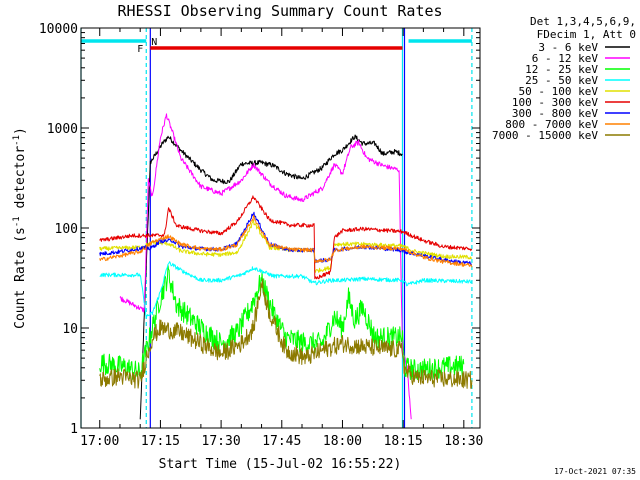 The height and width of the screenshot is (480, 640). I want to click on legend-label-4: 25 - 50 keV, so click(561, 80).